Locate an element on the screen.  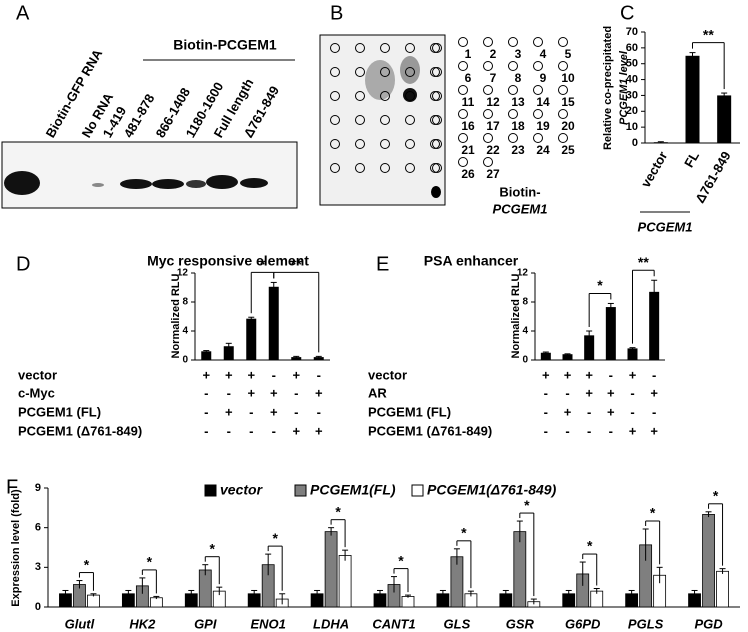
blot-a is located at coordinates (149, 175).